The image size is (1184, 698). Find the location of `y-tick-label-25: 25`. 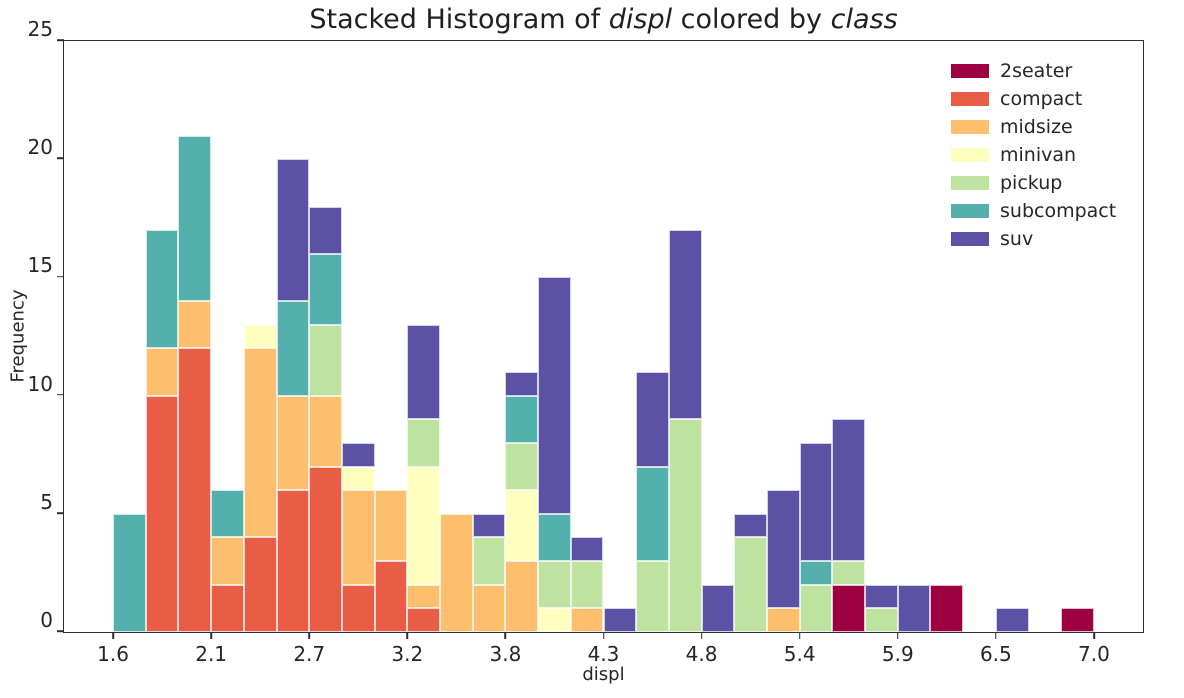

y-tick-label-25: 25 is located at coordinates (40, 29).